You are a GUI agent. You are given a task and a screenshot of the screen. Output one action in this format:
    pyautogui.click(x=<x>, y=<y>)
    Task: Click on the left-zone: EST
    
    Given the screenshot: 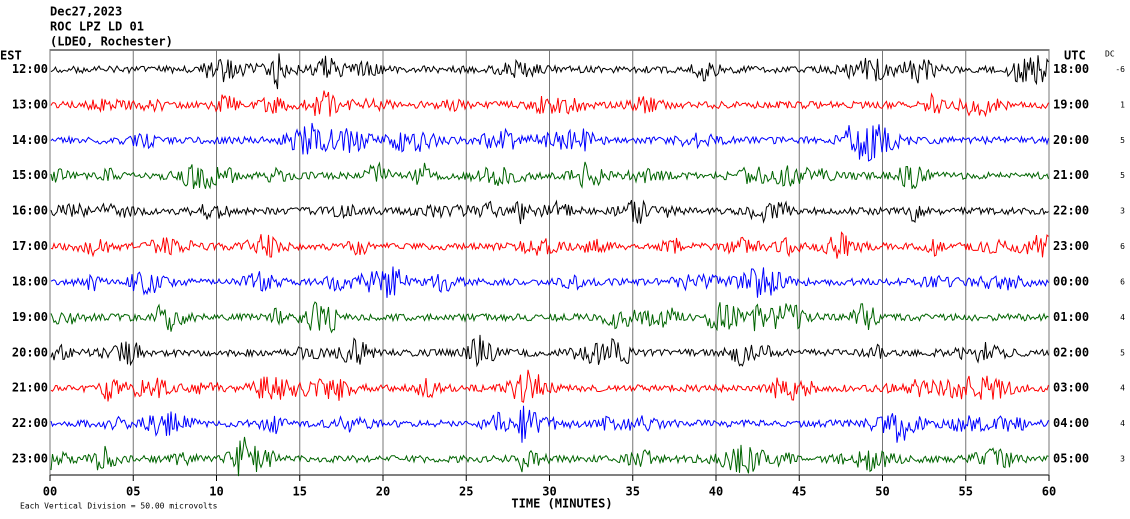 What is the action you would take?
    pyautogui.click(x=11, y=56)
    